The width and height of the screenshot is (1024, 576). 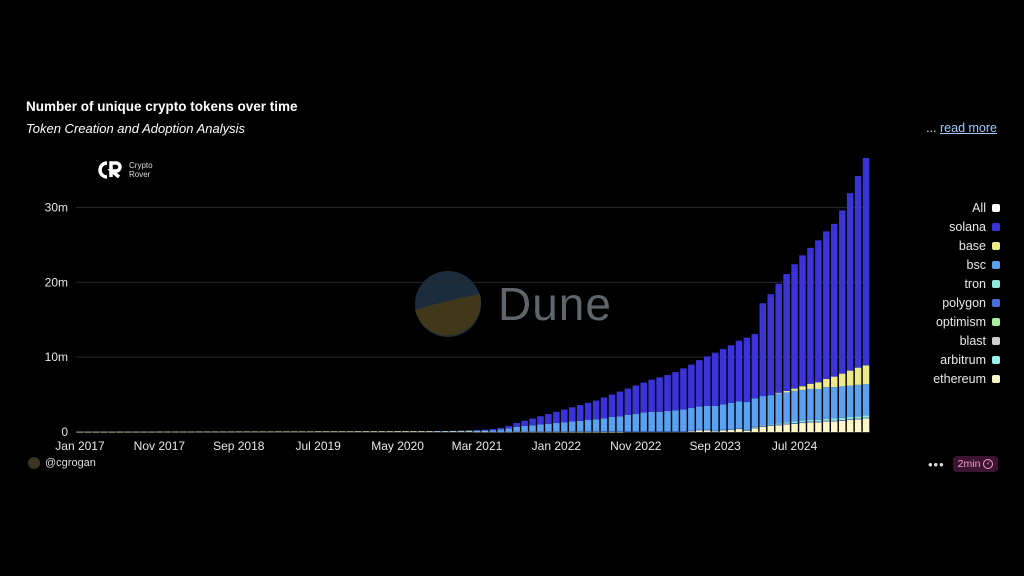 What do you see at coordinates (968, 128) in the screenshot?
I see `read-more-link: read more` at bounding box center [968, 128].